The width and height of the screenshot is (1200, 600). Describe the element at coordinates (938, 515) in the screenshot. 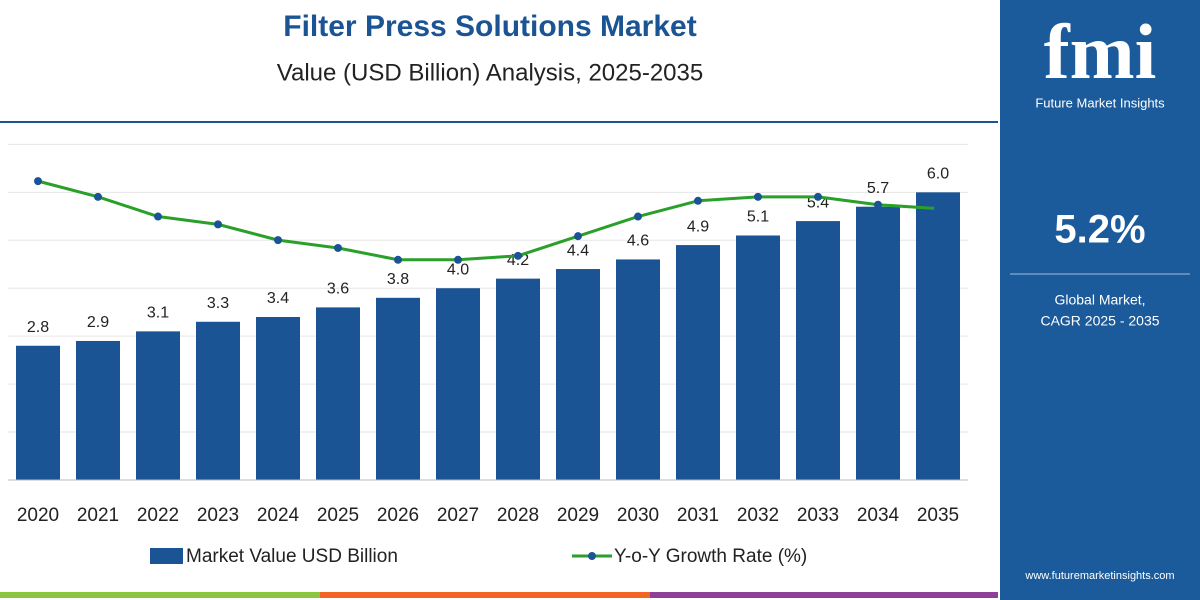

I see `x-tick-label: 2035` at that location.